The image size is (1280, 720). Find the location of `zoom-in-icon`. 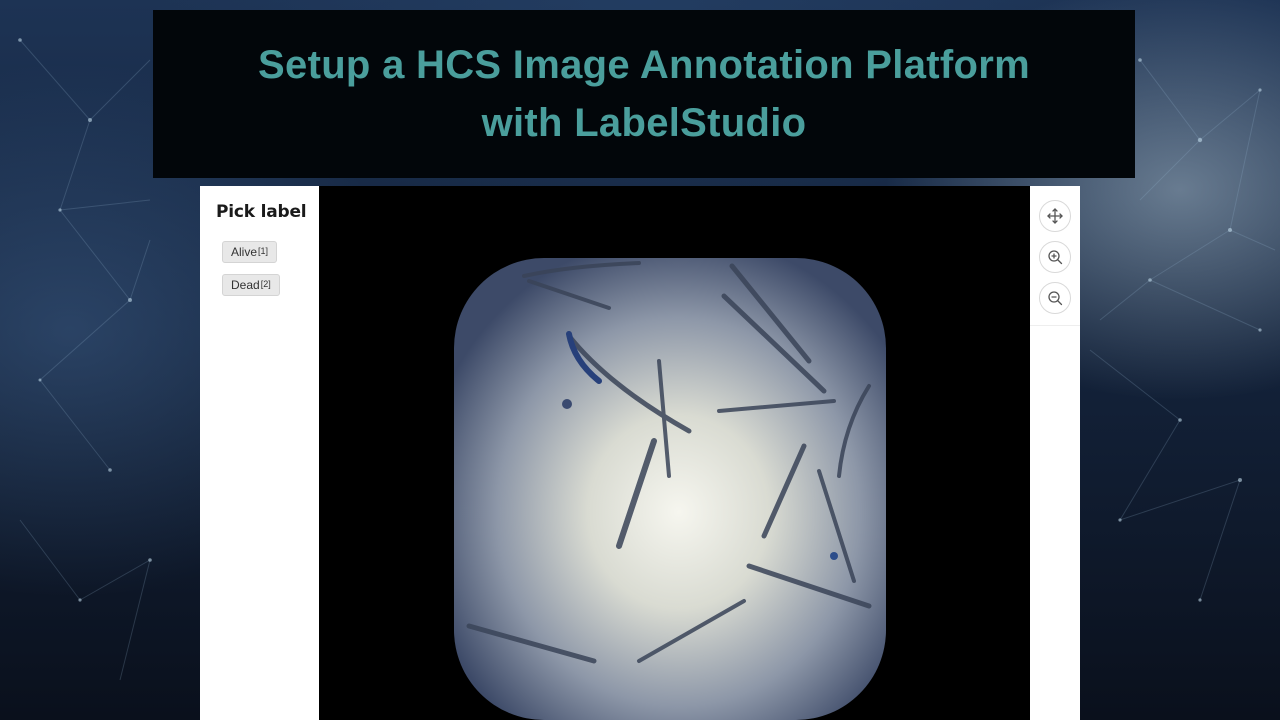

zoom-in-icon is located at coordinates (1055, 257).